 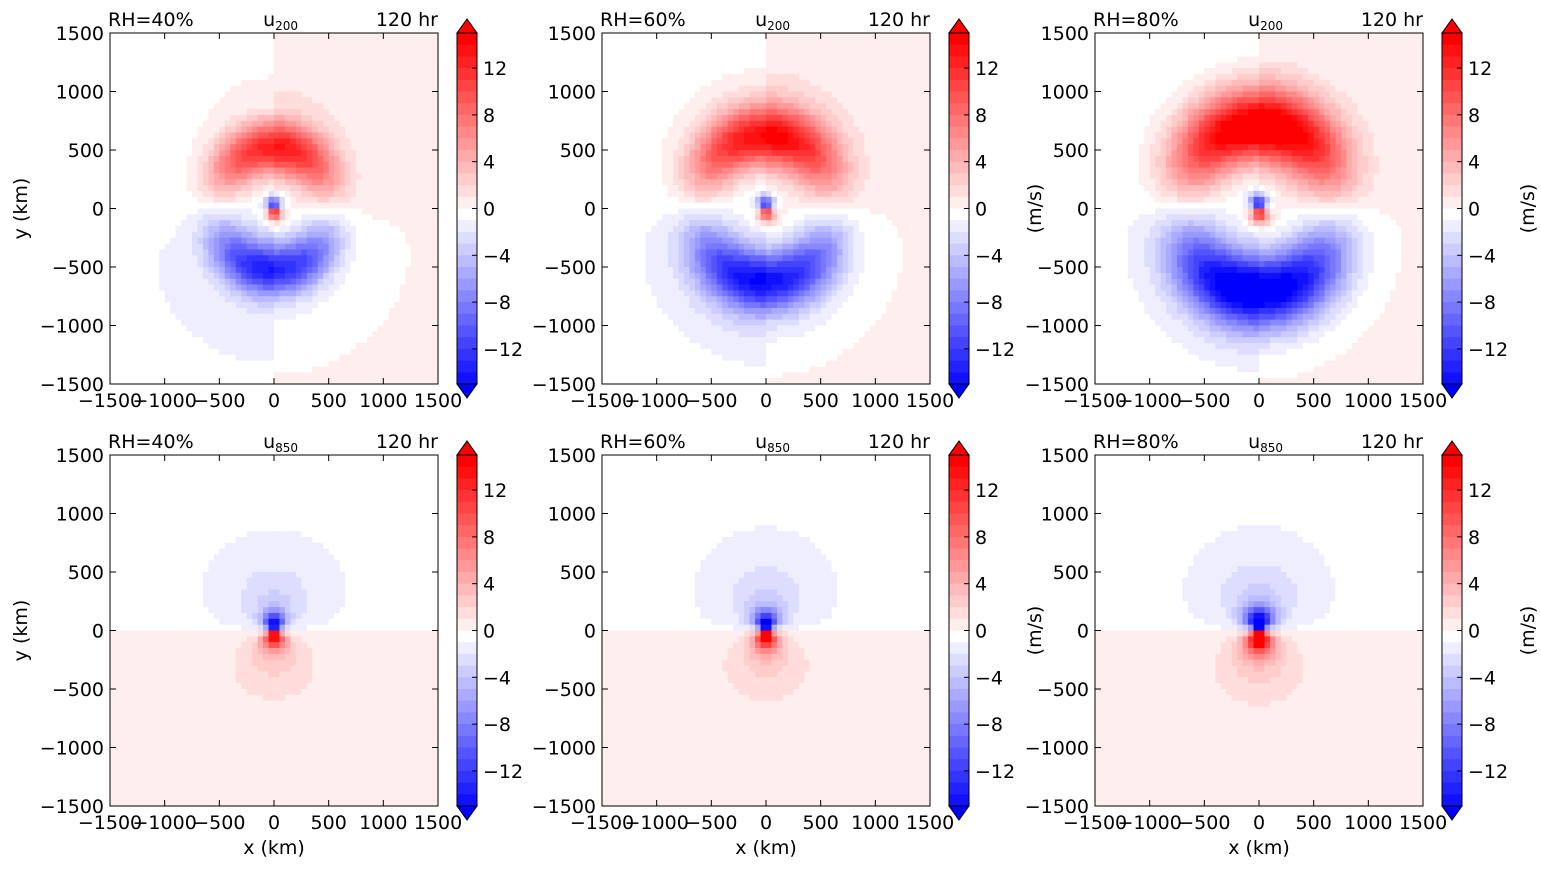 I want to click on y-tick-label: 1500, so click(x=80, y=34).